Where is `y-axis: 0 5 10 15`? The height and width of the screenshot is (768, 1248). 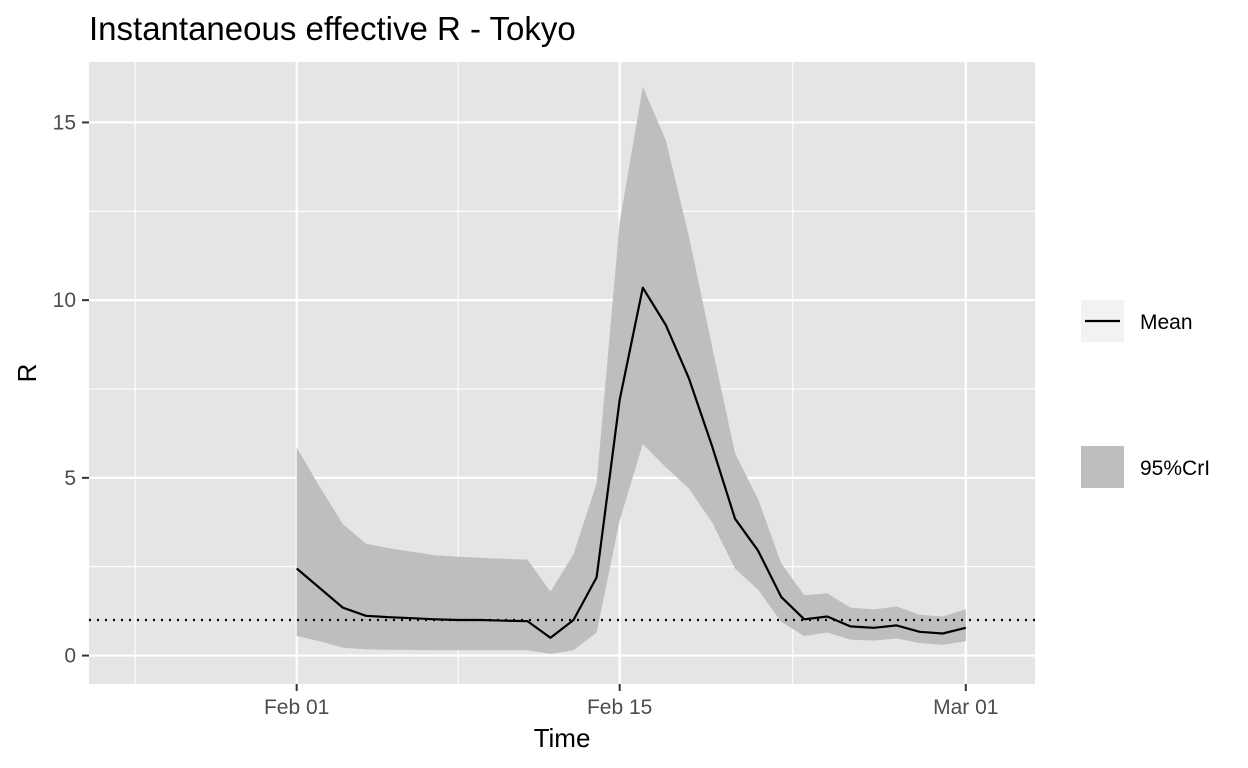 y-axis: 0 5 10 15 is located at coordinates (71, 389).